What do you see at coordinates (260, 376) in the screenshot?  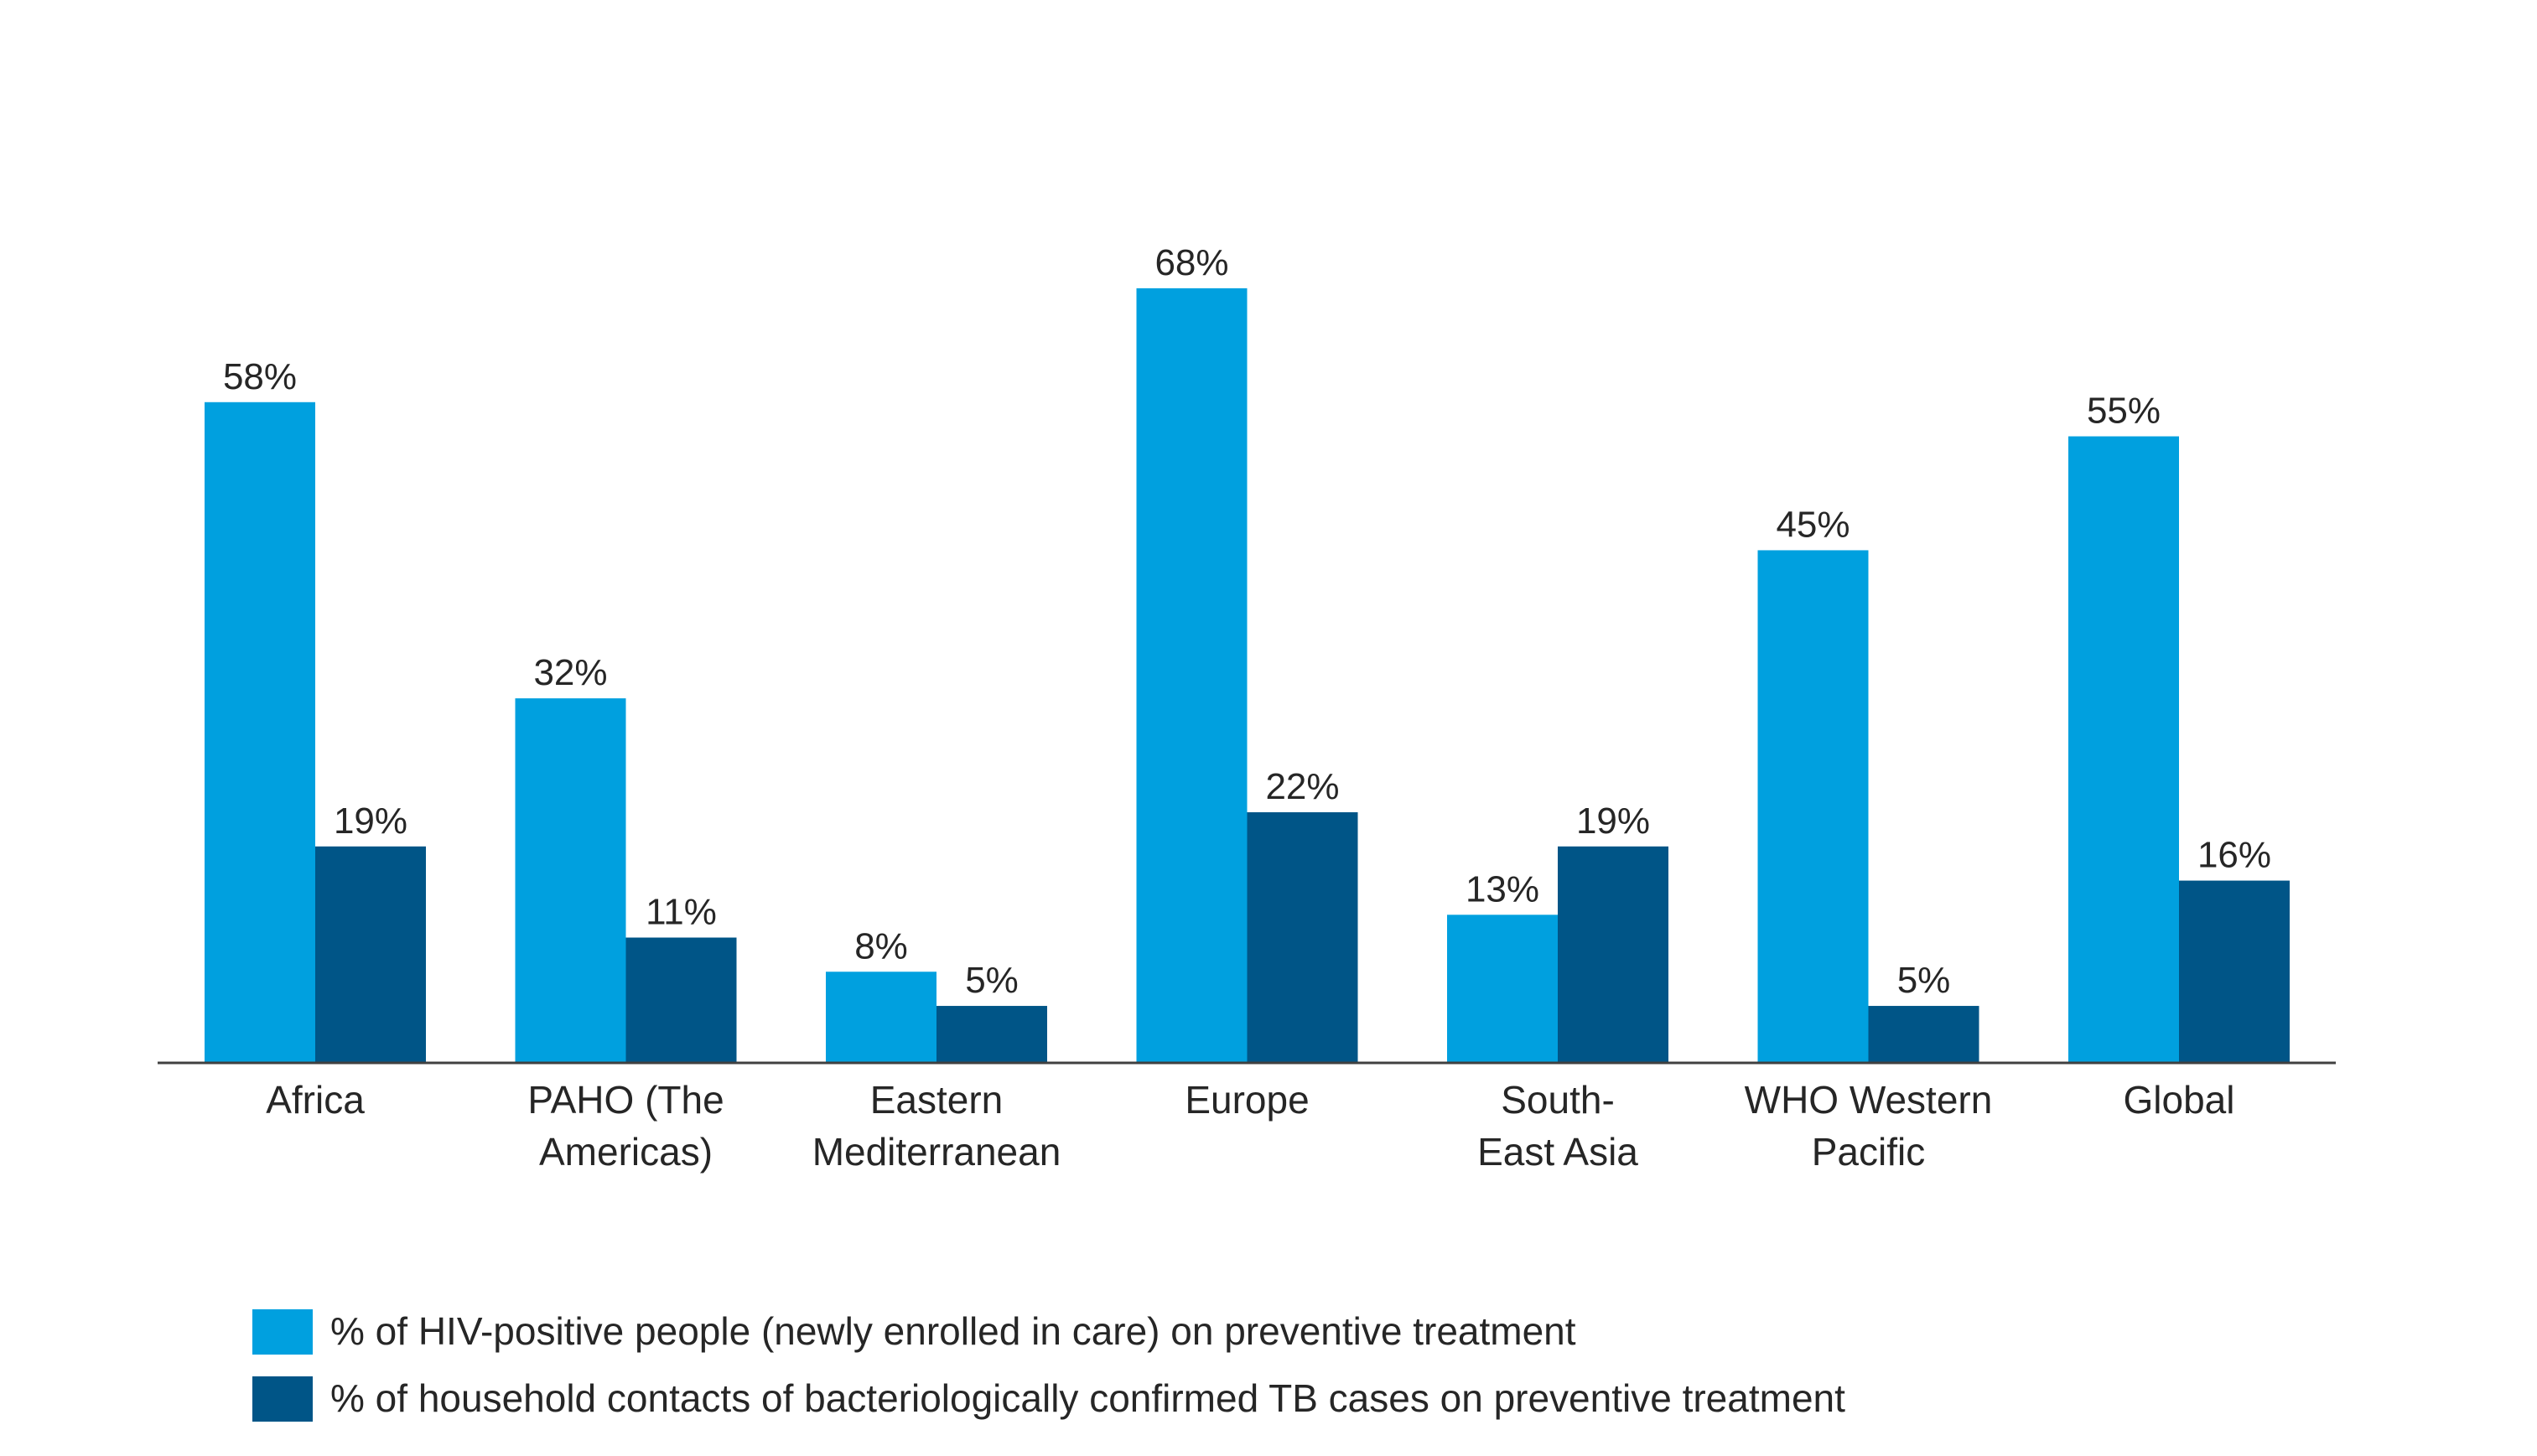 I see `data-label: 58%` at bounding box center [260, 376].